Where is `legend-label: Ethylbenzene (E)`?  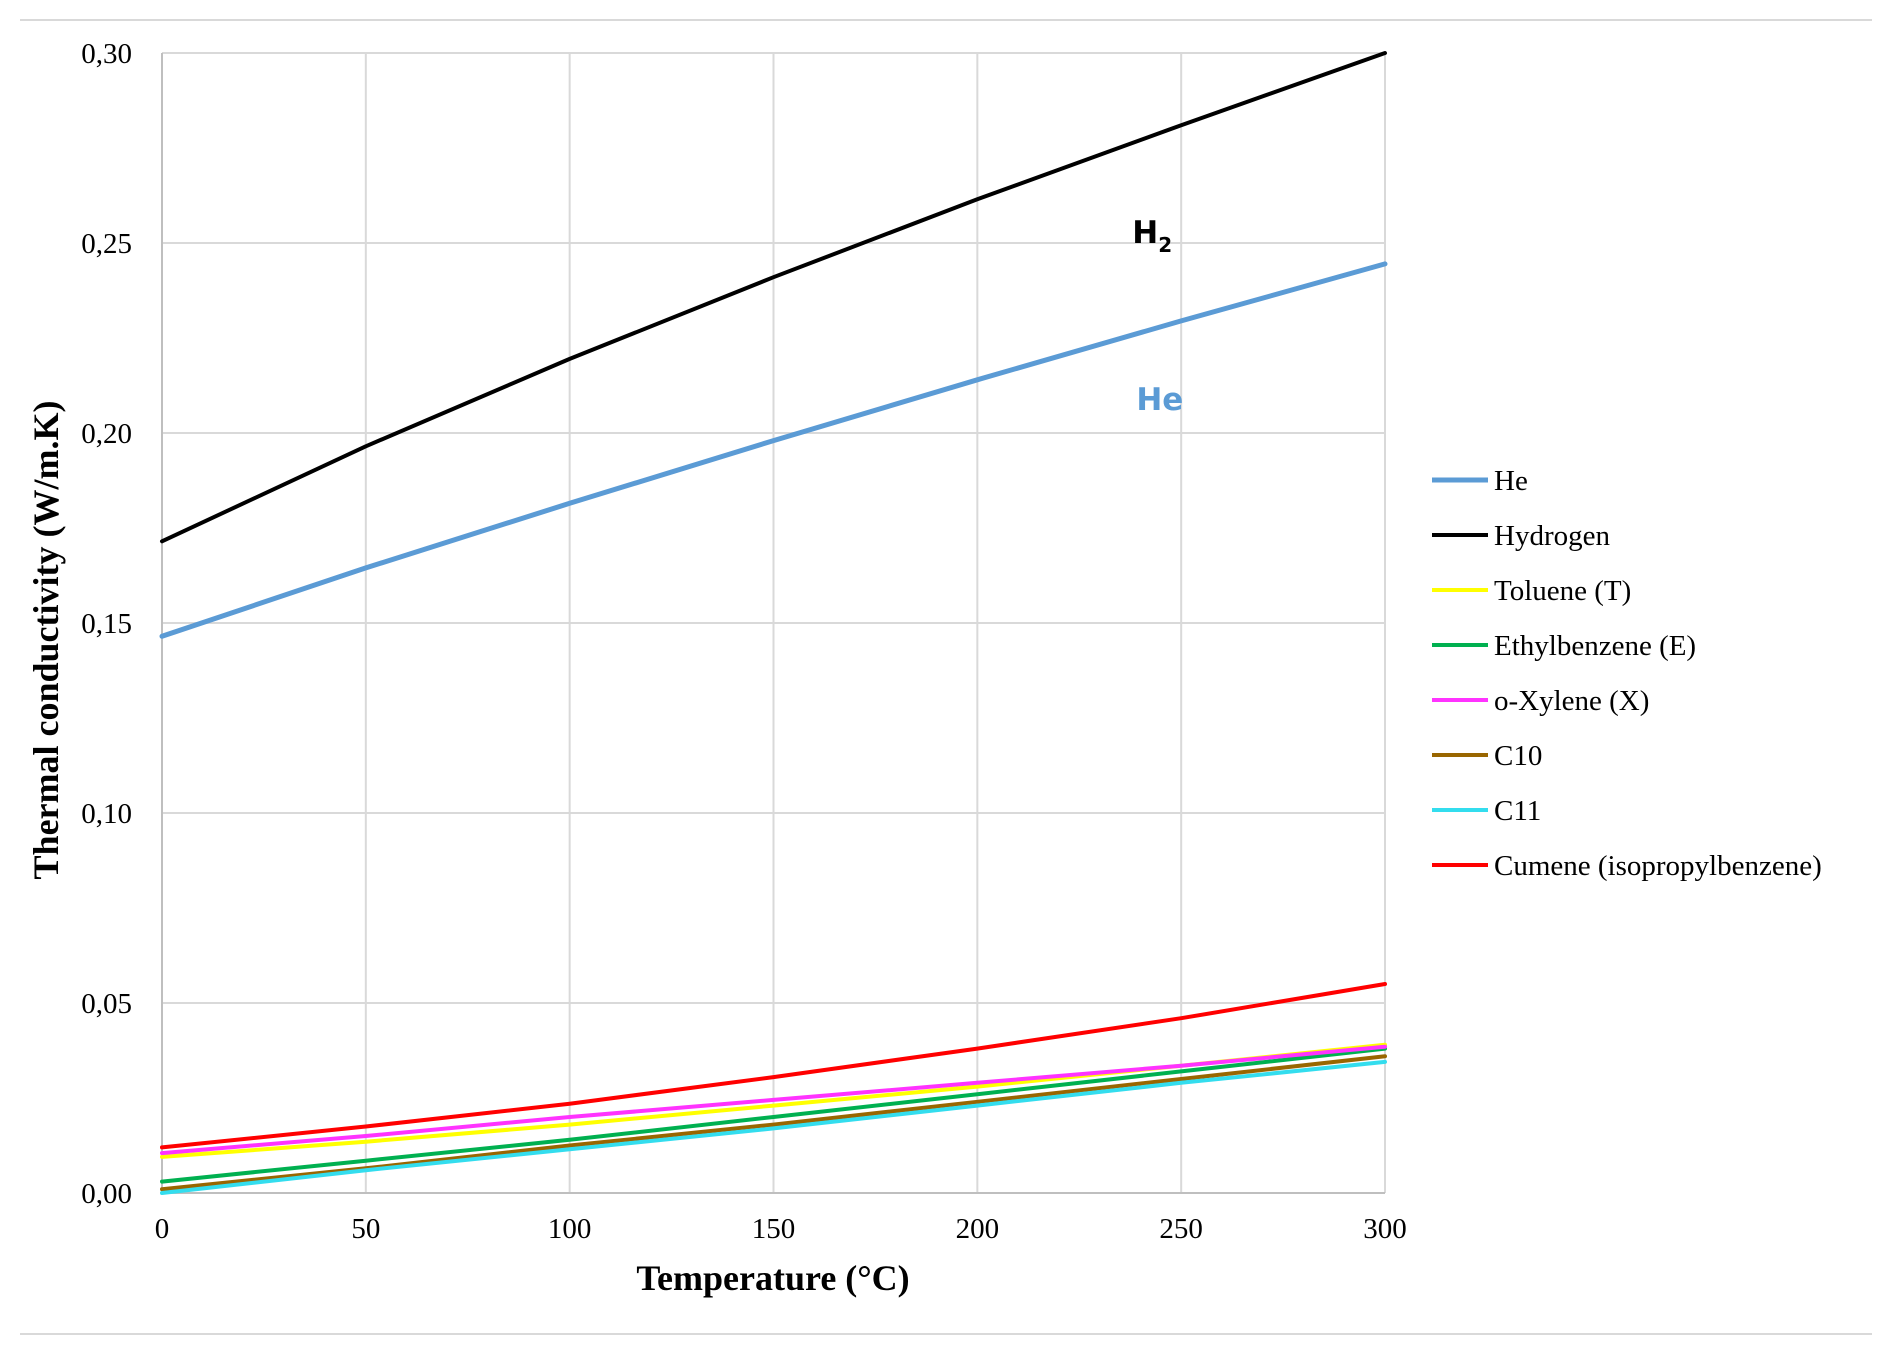
legend-label: Ethylbenzene (E) is located at coordinates (1595, 646).